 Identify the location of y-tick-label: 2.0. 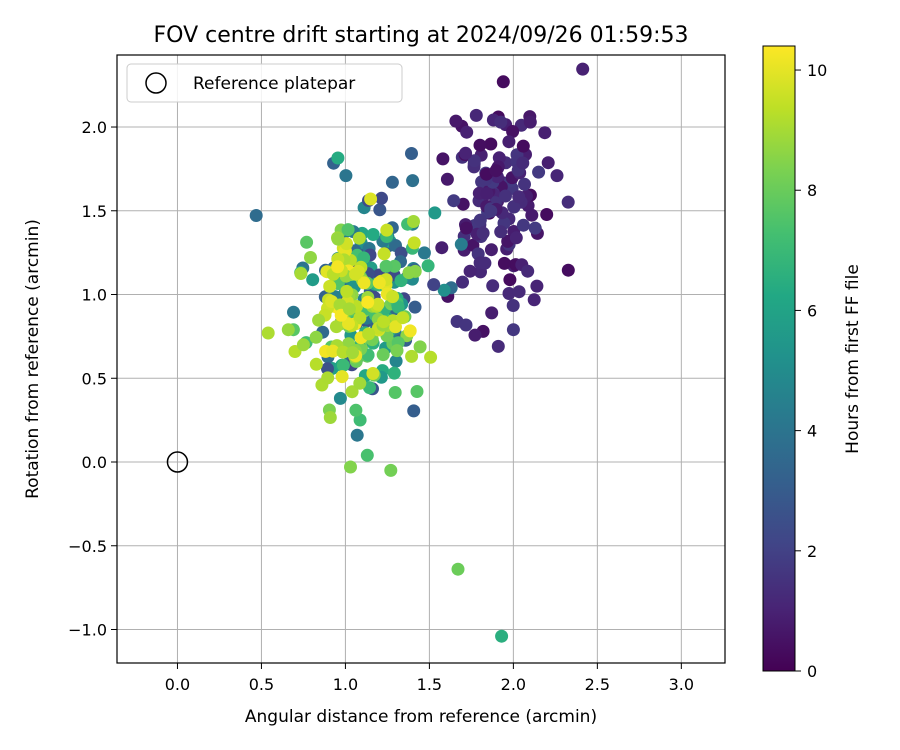
(94, 127).